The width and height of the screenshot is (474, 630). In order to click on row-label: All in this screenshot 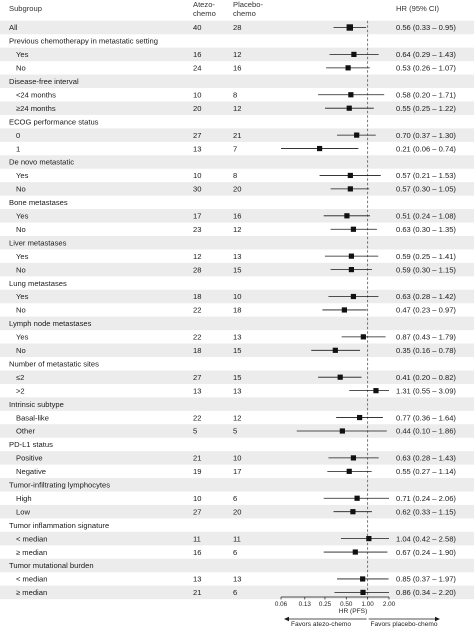, I will do `click(13, 27)`.